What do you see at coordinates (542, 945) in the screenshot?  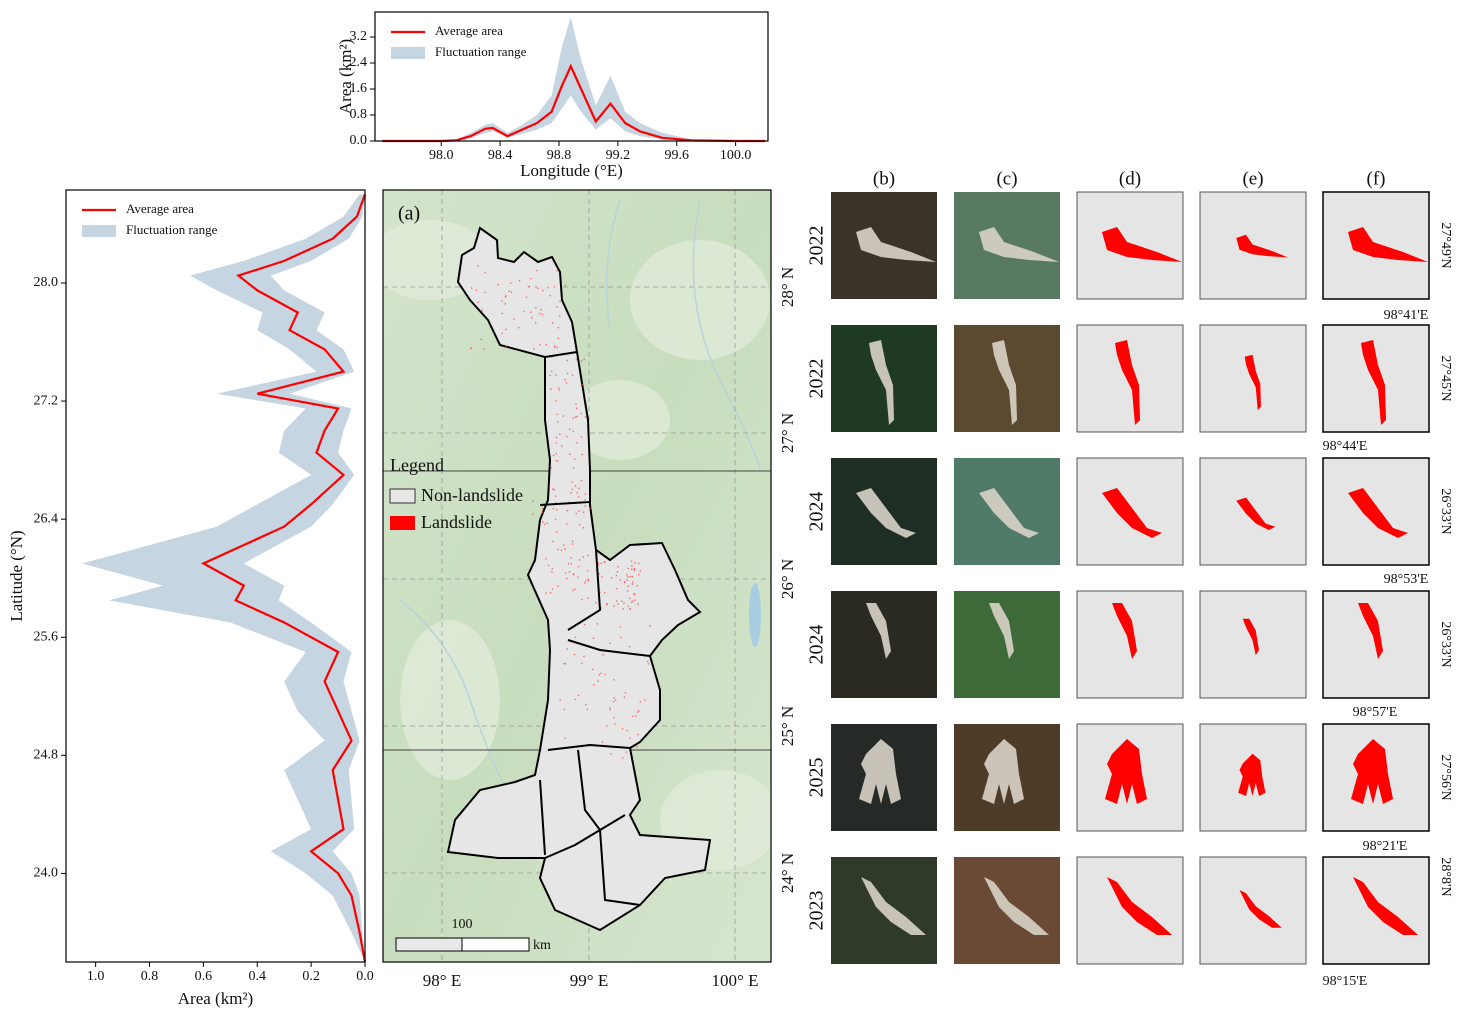 I see `scale-unit: km` at bounding box center [542, 945].